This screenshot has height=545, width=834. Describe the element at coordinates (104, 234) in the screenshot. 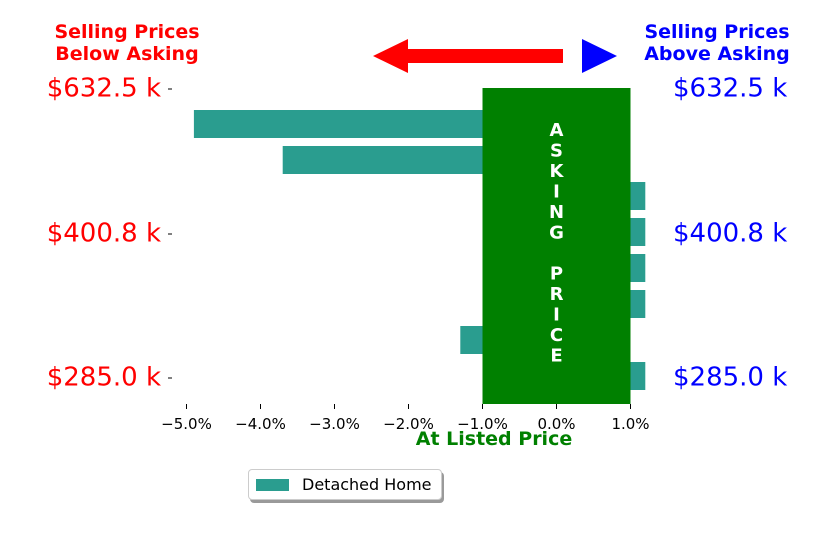

I see `y-tick-label-left: $400.8 k` at that location.